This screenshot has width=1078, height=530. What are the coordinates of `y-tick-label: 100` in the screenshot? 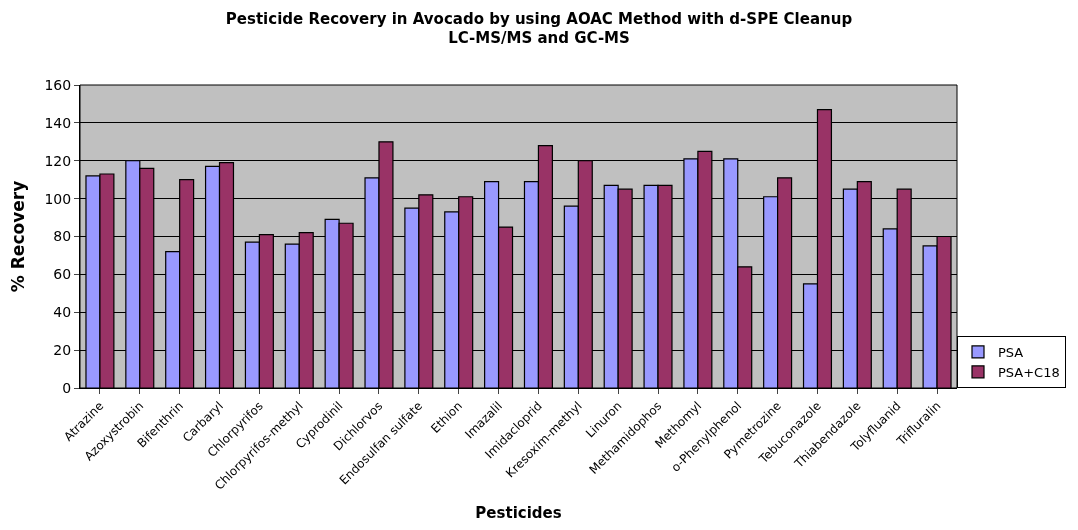 It's located at (58, 198).